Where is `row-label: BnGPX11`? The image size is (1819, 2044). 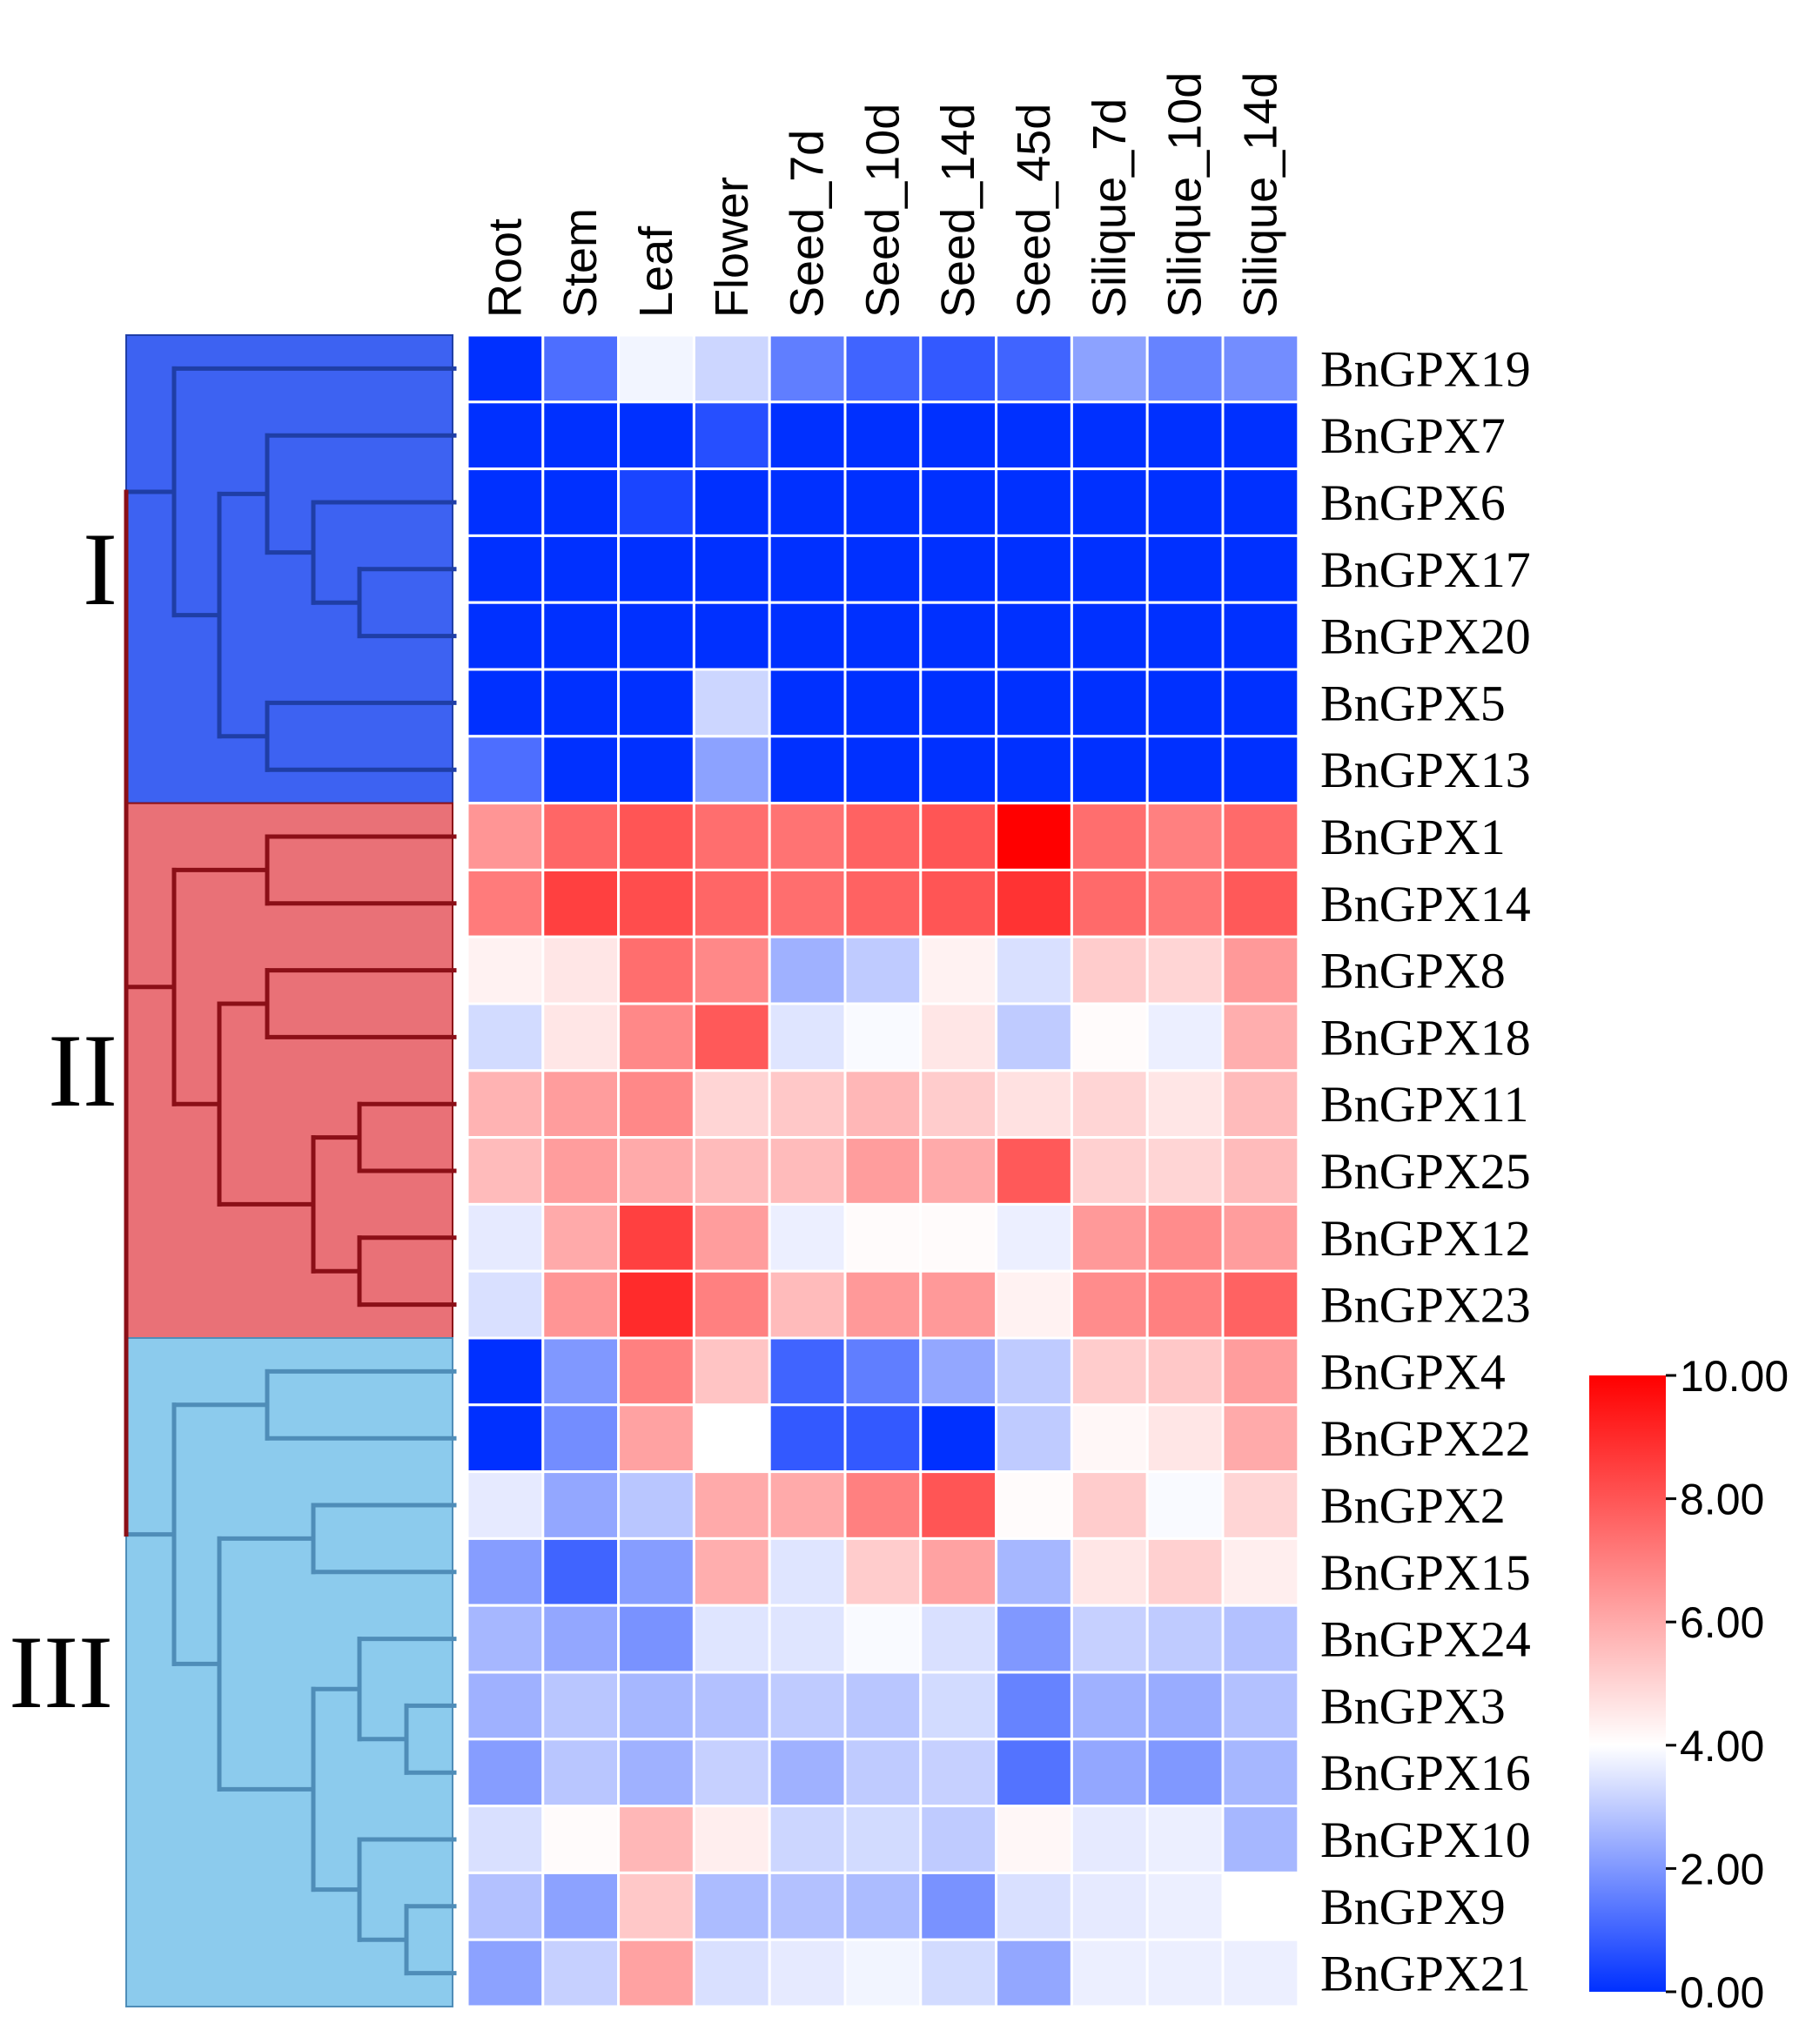
row-label: BnGPX11 is located at coordinates (1424, 1104).